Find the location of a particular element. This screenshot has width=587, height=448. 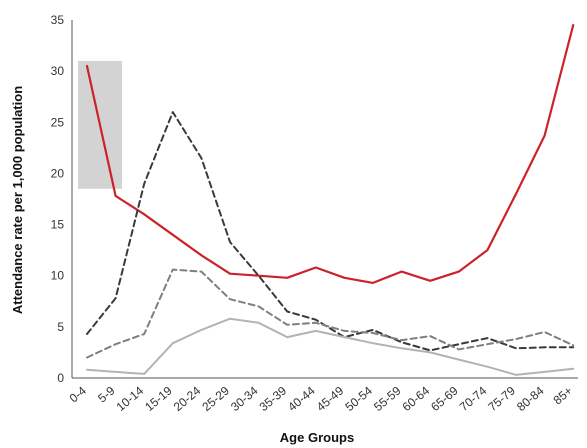

x-tick-label: 75-79 is located at coordinates (501, 398).